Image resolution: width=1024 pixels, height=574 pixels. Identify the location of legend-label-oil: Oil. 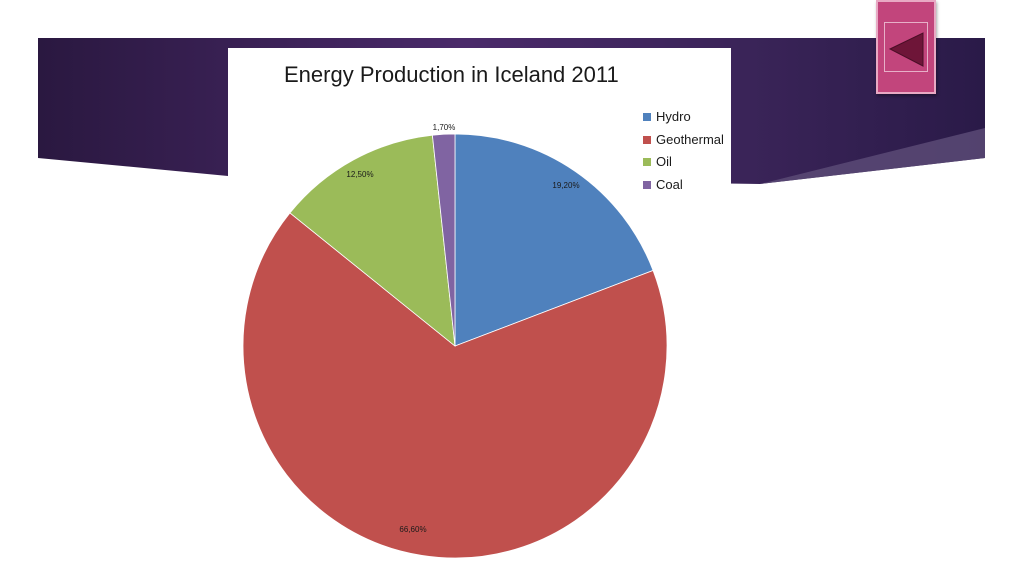
(664, 161).